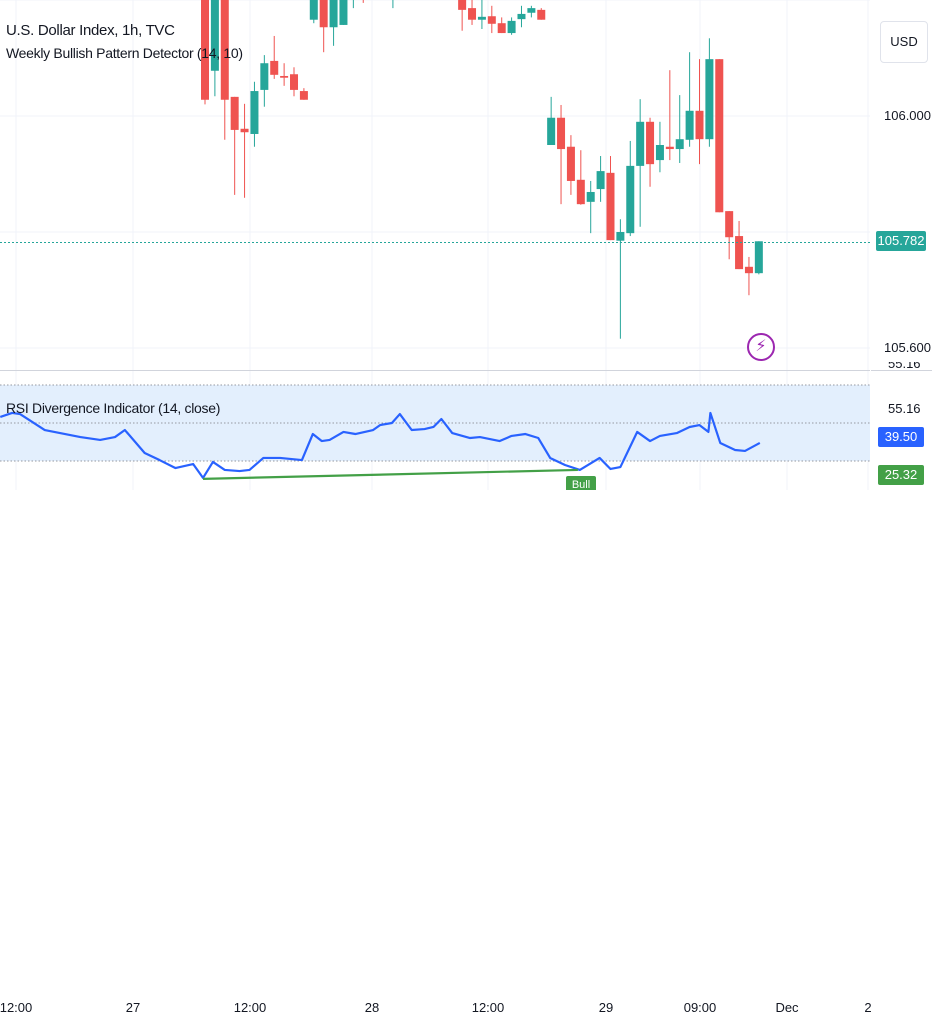 Image resolution: width=932 pixels, height=1015 pixels. Describe the element at coordinates (390, 474) in the screenshot. I see `bullish-divergence-line` at that location.